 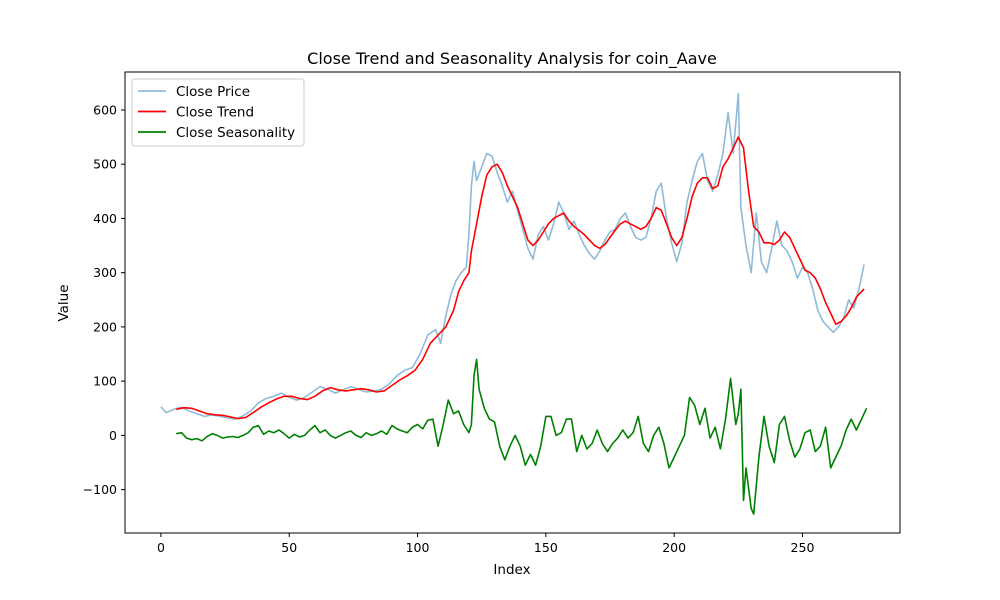 What do you see at coordinates (105, 381) in the screenshot?
I see `y-tick-label: 100` at bounding box center [105, 381].